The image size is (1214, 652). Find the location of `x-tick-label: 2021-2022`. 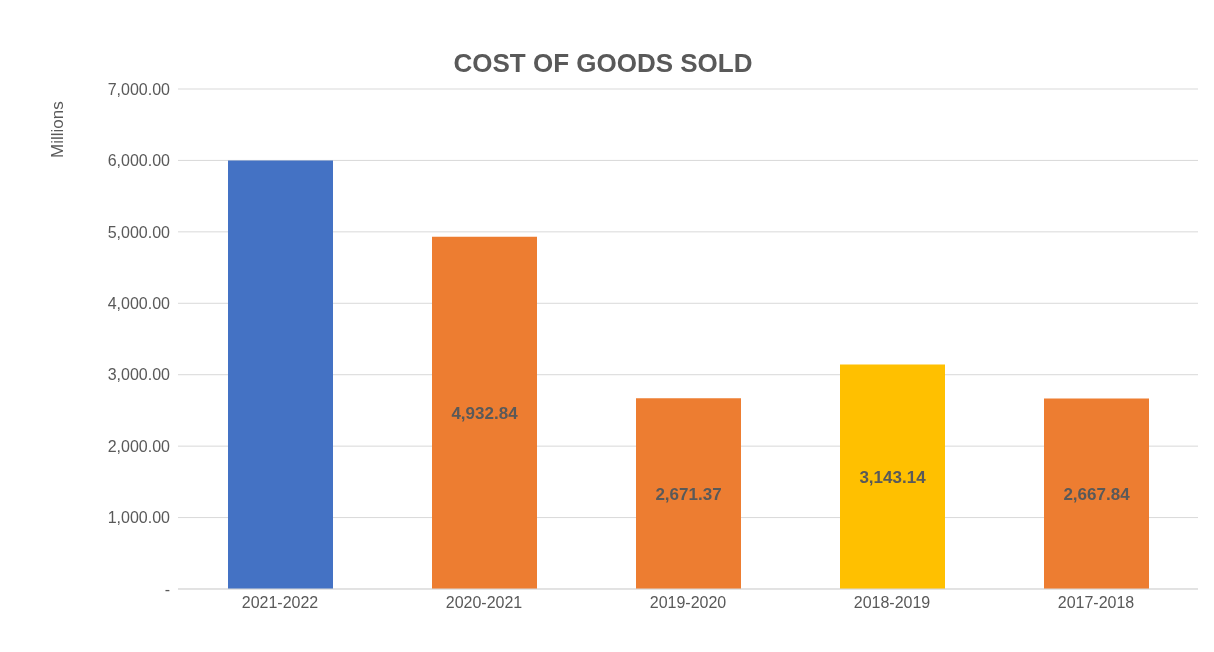

x-tick-label: 2021-2022 is located at coordinates (280, 603).